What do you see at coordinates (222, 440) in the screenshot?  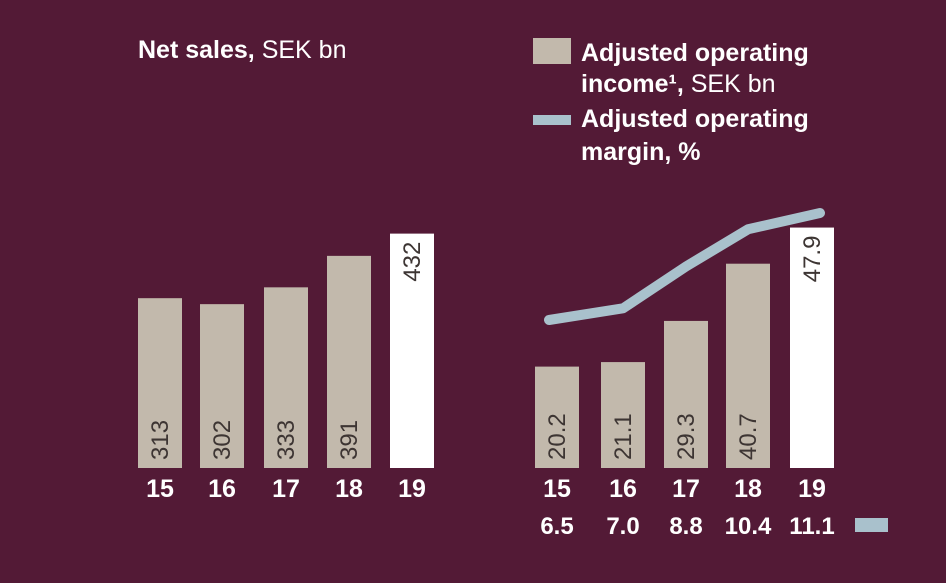 I see `net-sales-value-label-16: 302` at bounding box center [222, 440].